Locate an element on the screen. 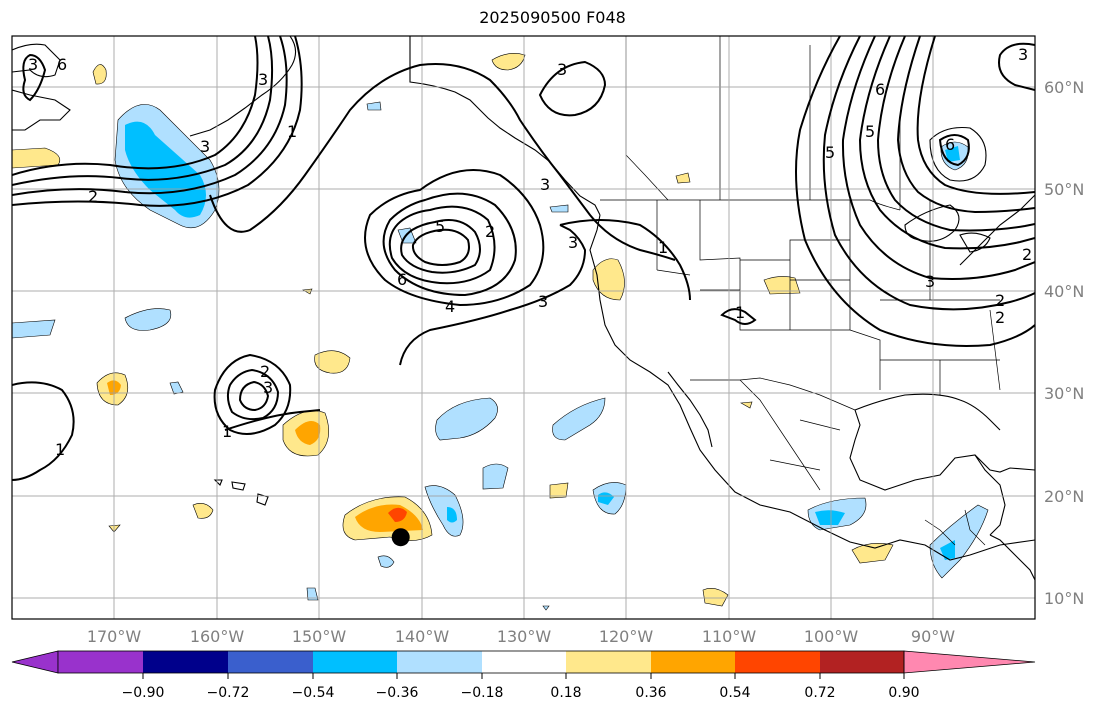  colorbar-tick-label: −0.72 is located at coordinates (228, 693).